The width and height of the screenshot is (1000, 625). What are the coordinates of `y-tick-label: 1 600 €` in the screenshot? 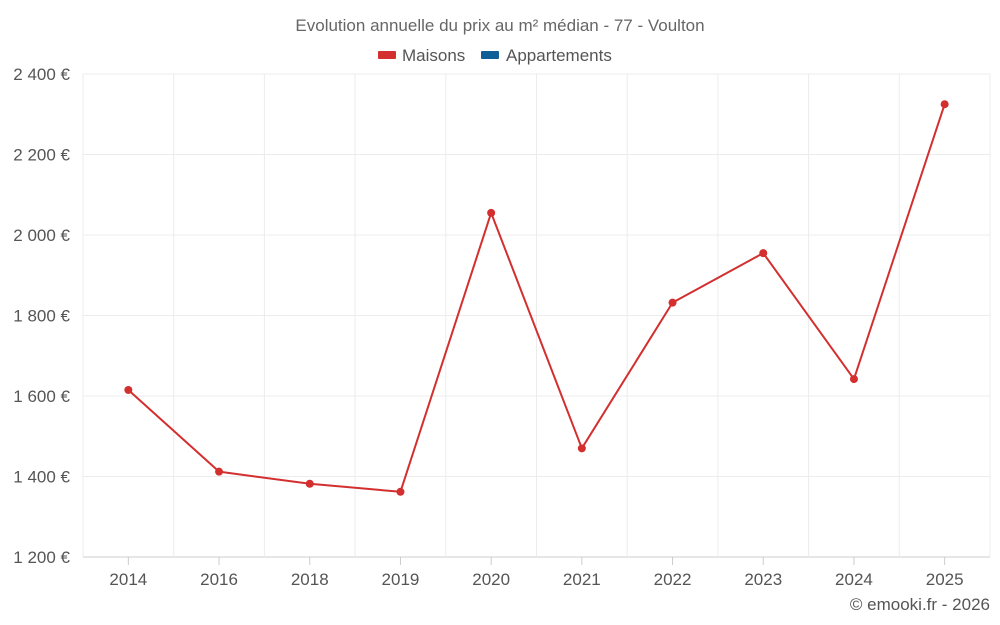 It's located at (41, 396).